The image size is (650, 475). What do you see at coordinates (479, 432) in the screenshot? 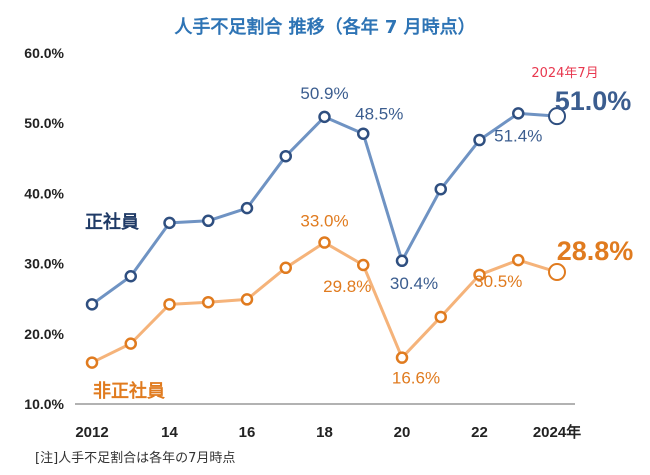
I see `x-tick-label: 22` at bounding box center [479, 432].